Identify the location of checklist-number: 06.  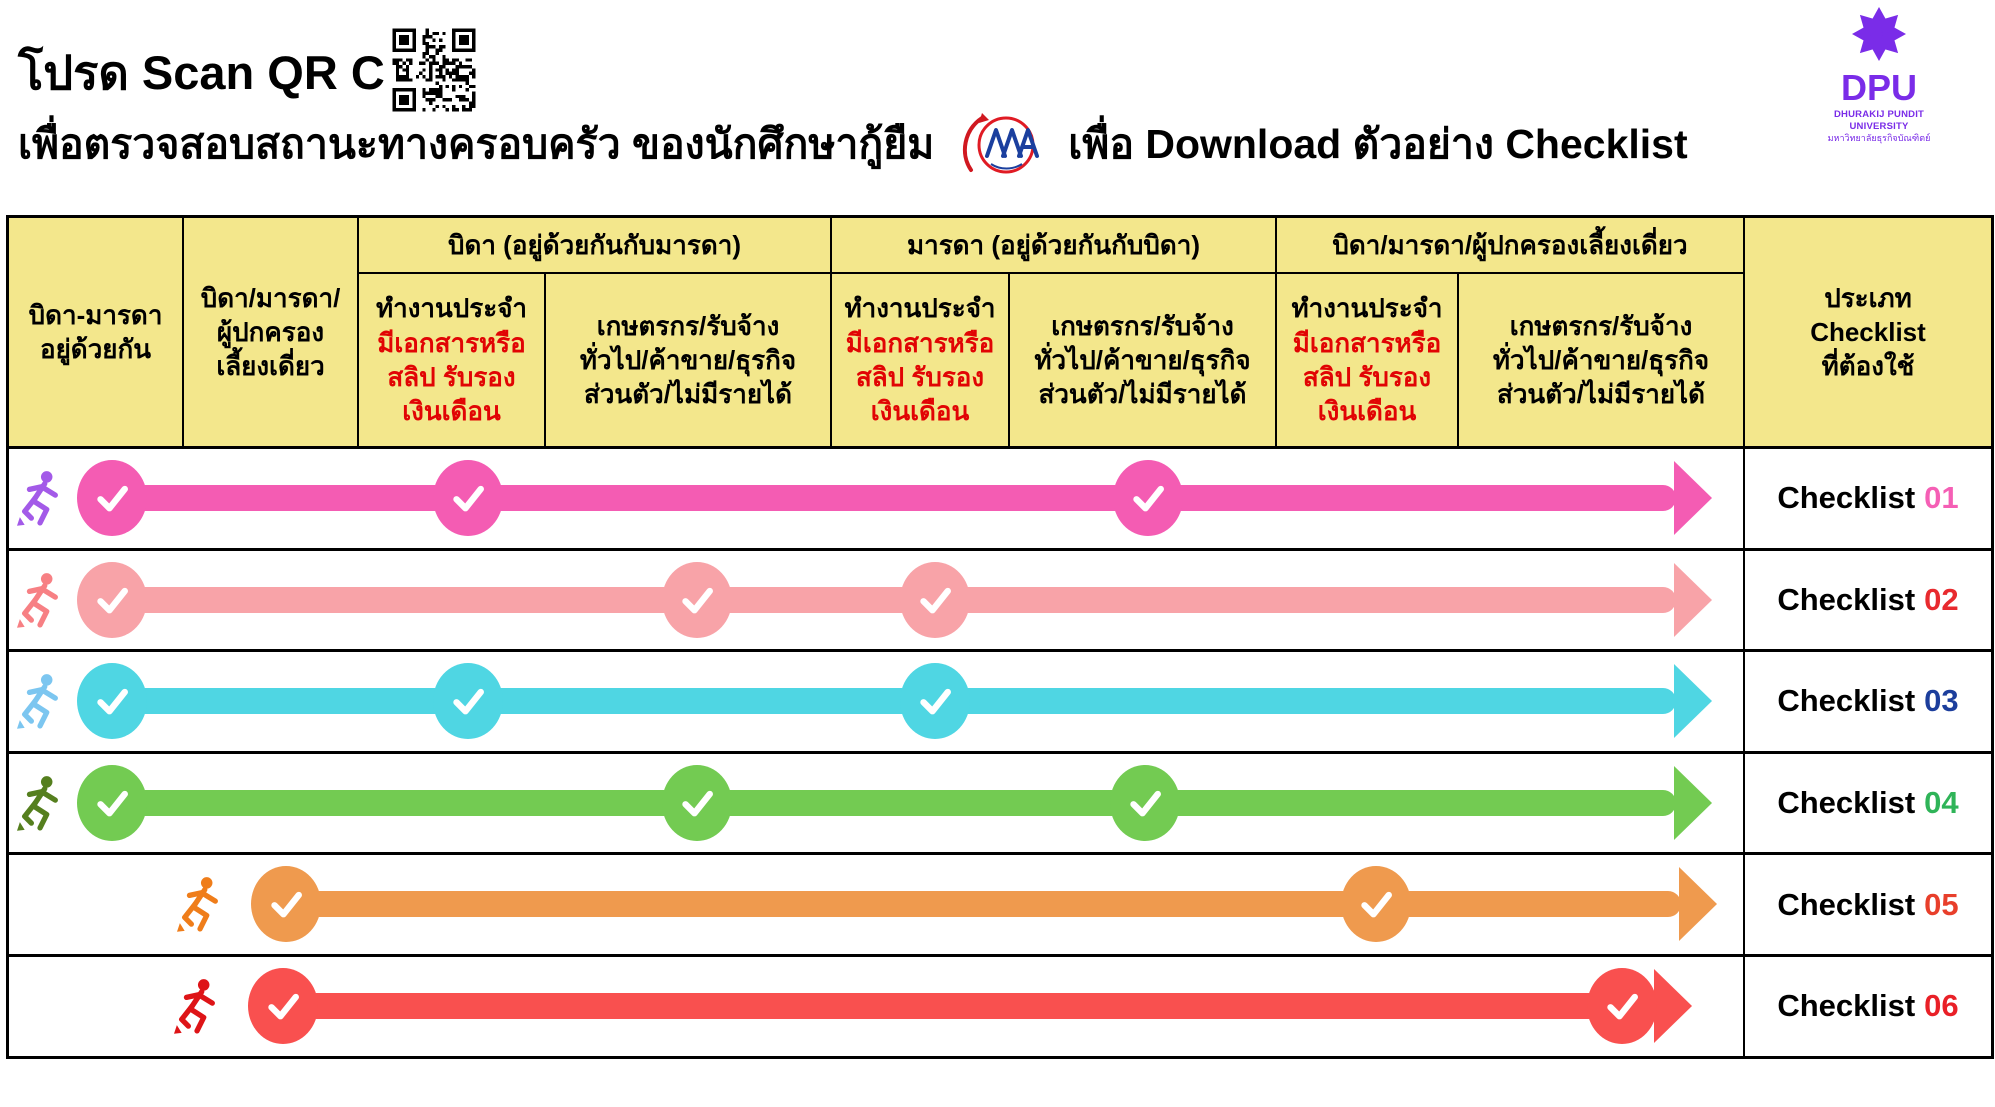
(1941, 1006).